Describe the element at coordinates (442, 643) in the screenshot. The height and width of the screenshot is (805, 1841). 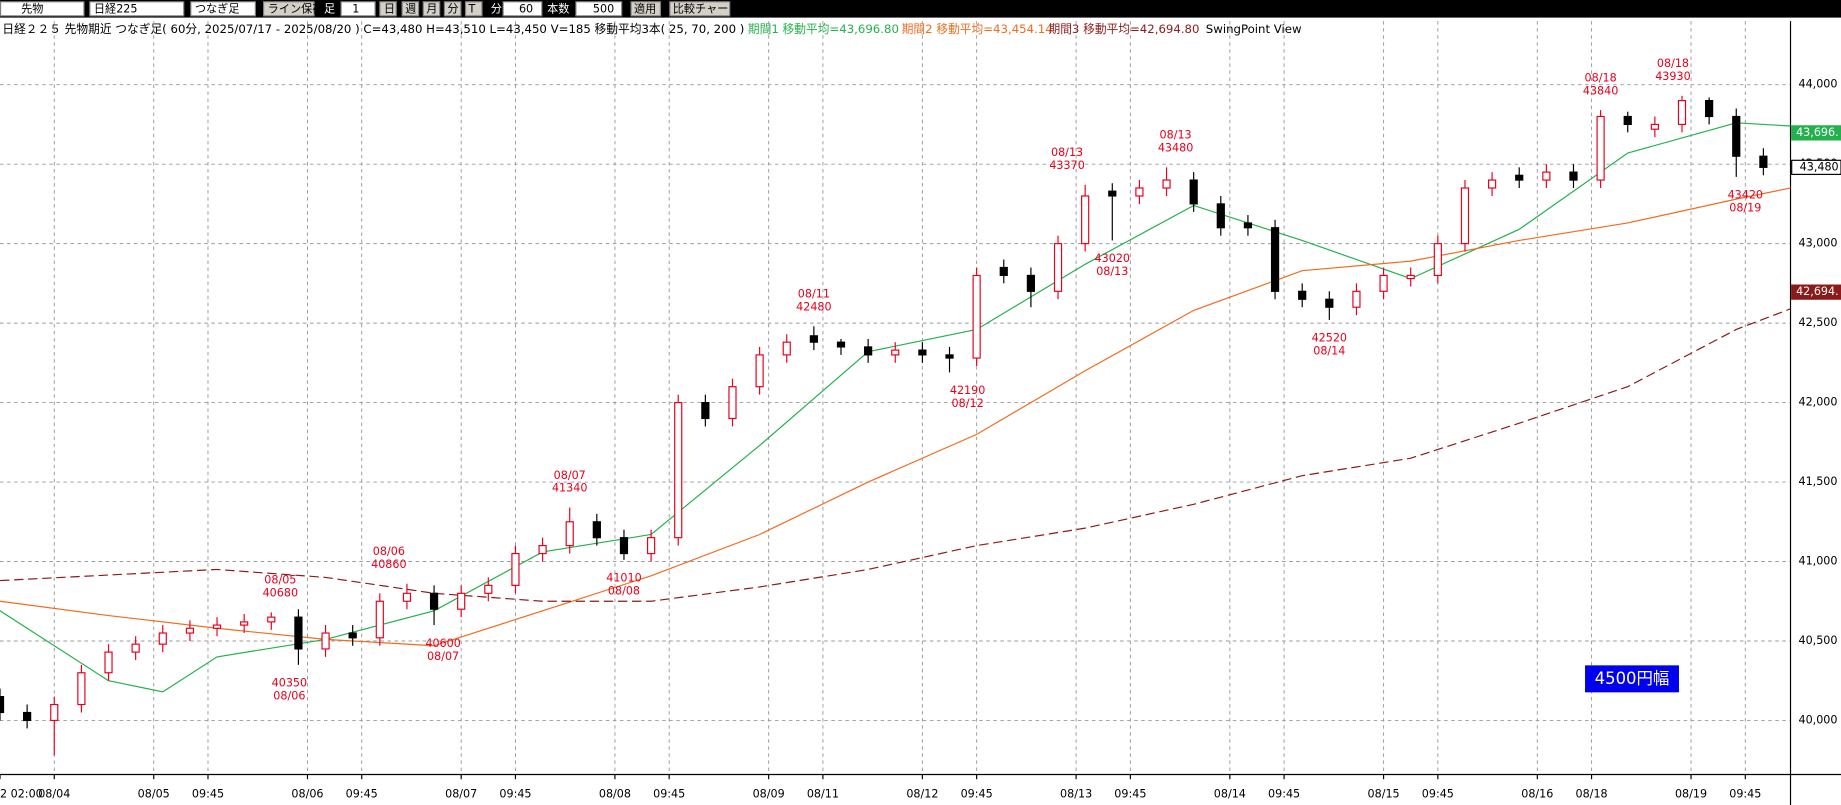
I see `swing-price: 40600` at that location.